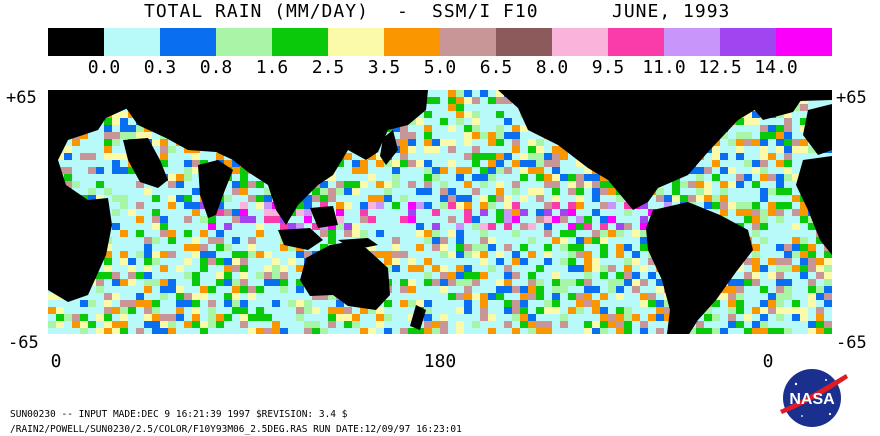  I want to click on land-greenland, so click(773, 105).